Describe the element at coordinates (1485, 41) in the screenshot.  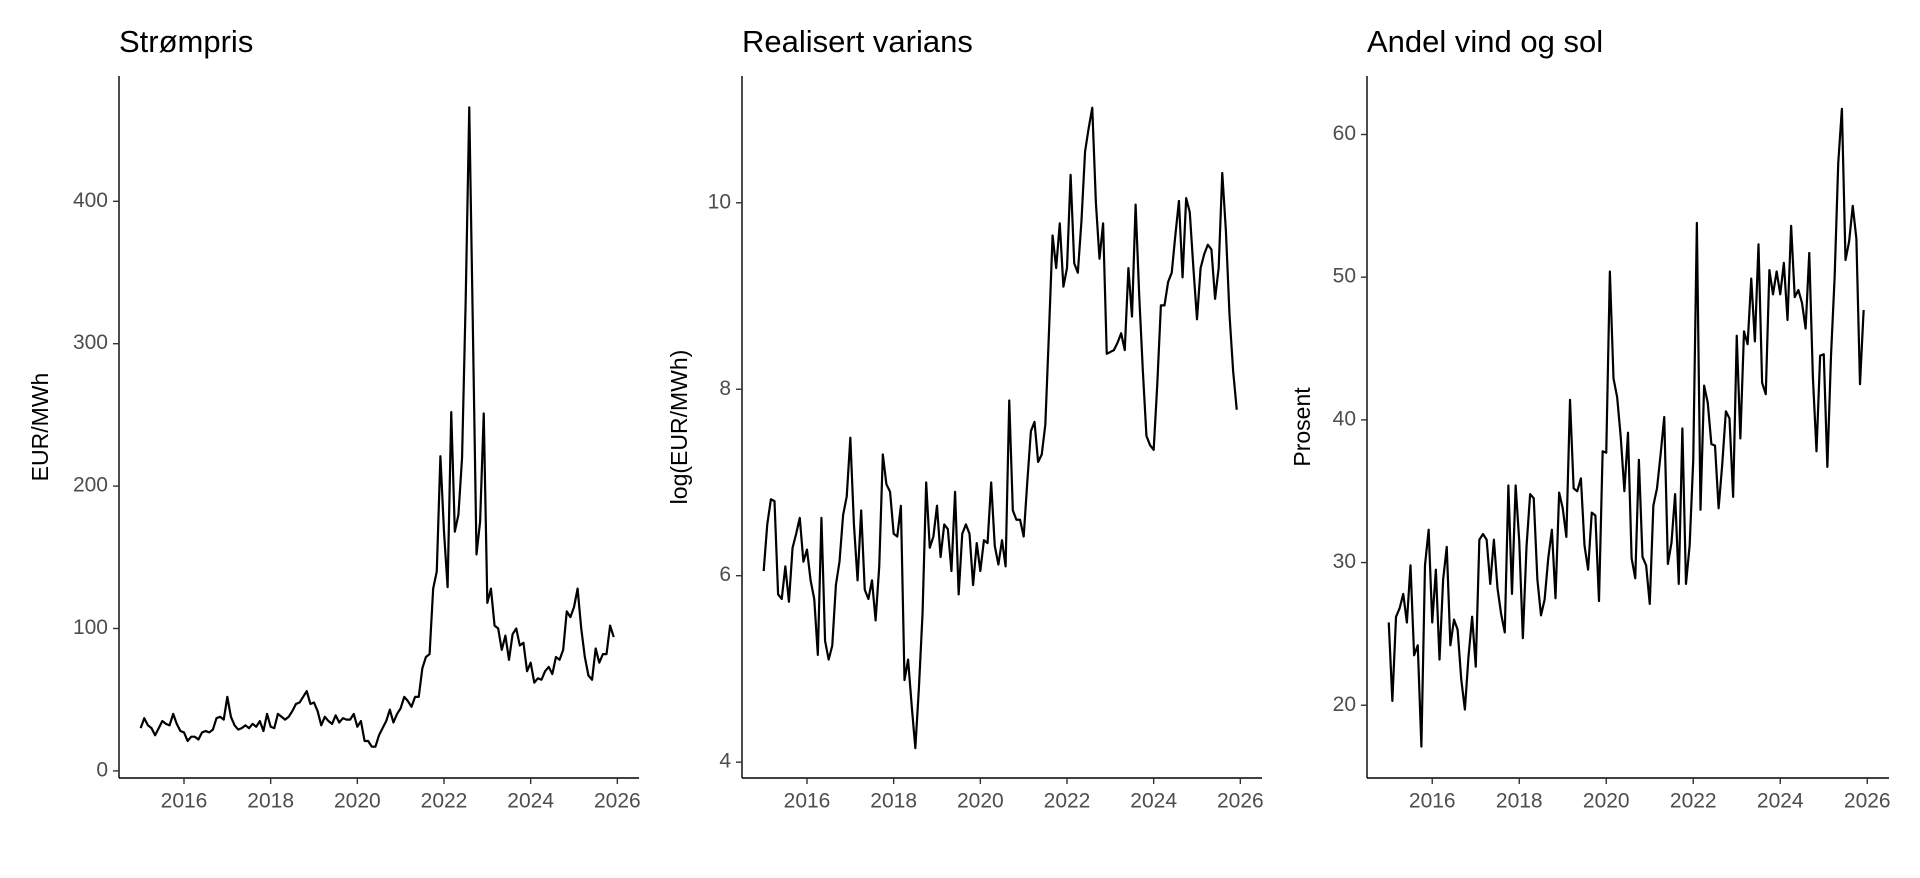
I see `chart-title: Andel vind og sol` at that location.